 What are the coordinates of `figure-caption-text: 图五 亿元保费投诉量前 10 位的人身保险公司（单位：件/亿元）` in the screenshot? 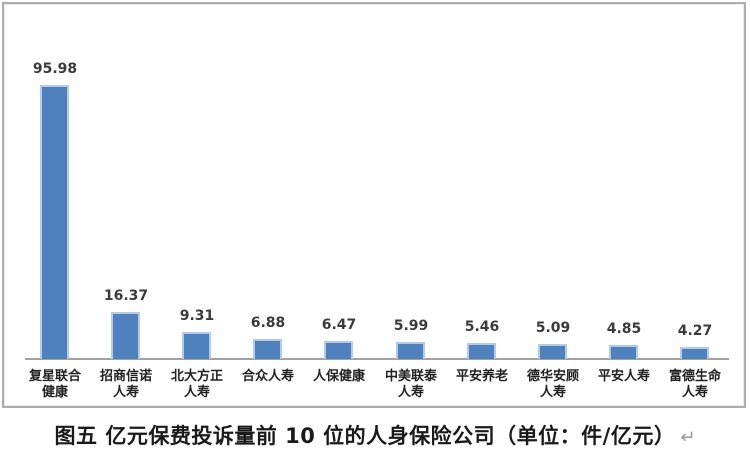 It's located at (365, 436).